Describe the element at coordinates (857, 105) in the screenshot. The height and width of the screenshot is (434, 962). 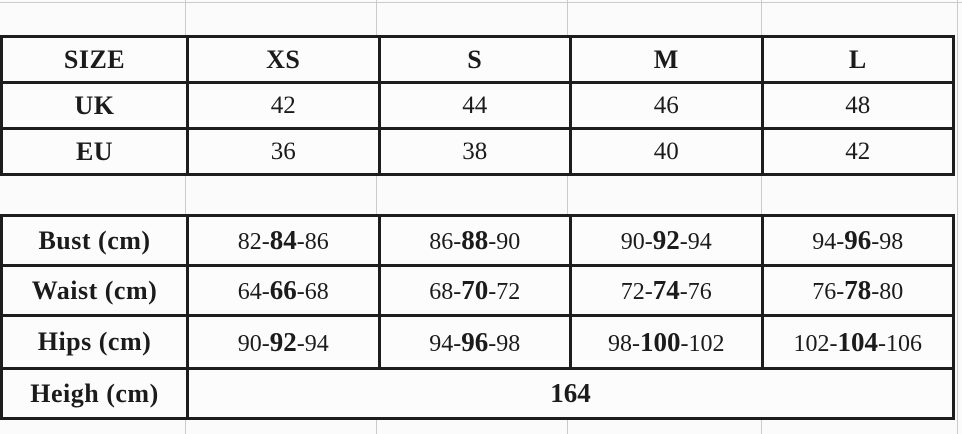
I see `uk-size-value: 48` at that location.